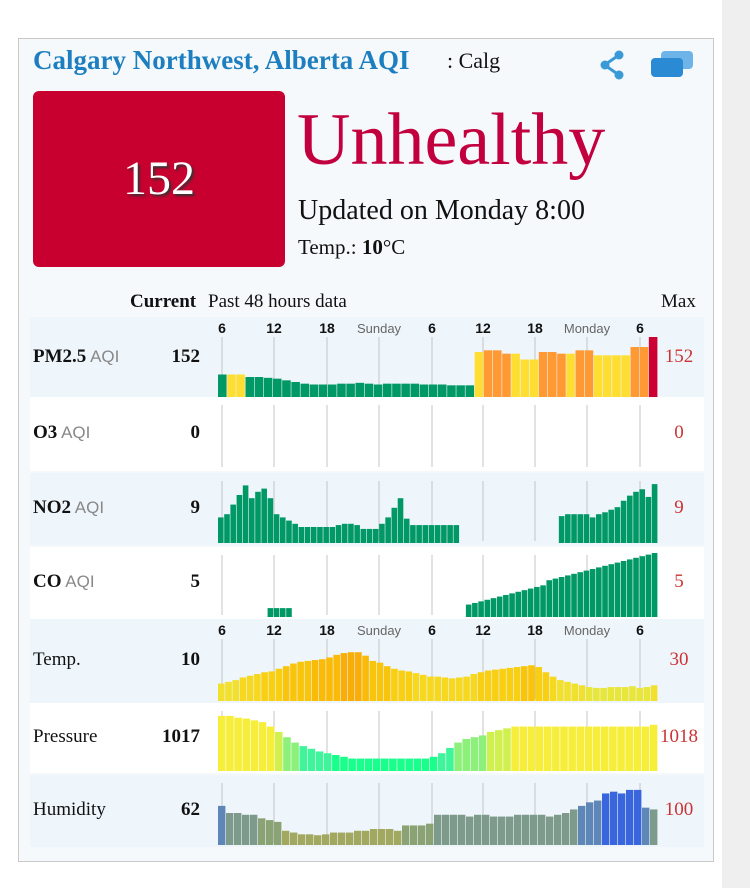 Image resolution: width=750 pixels, height=888 pixels. I want to click on screens-icon, so click(672, 64).